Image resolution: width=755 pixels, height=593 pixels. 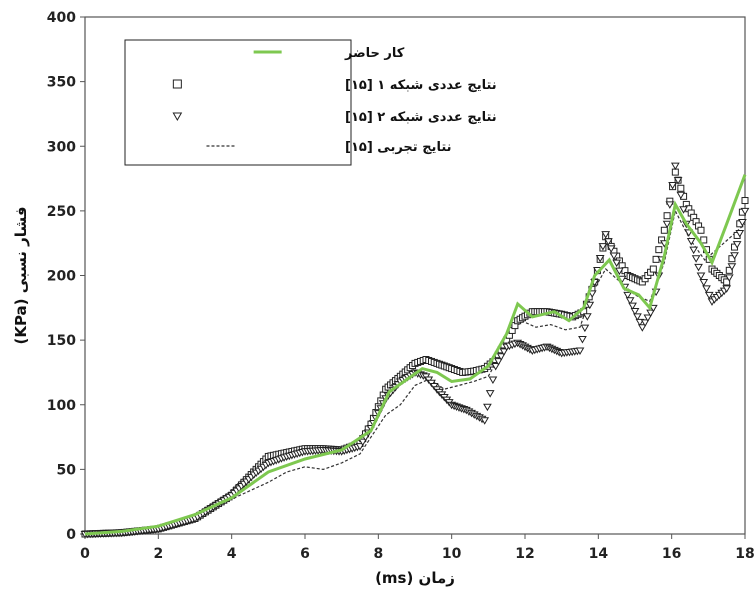 I want to click on y-tick-label: 50, so click(x=67, y=470).